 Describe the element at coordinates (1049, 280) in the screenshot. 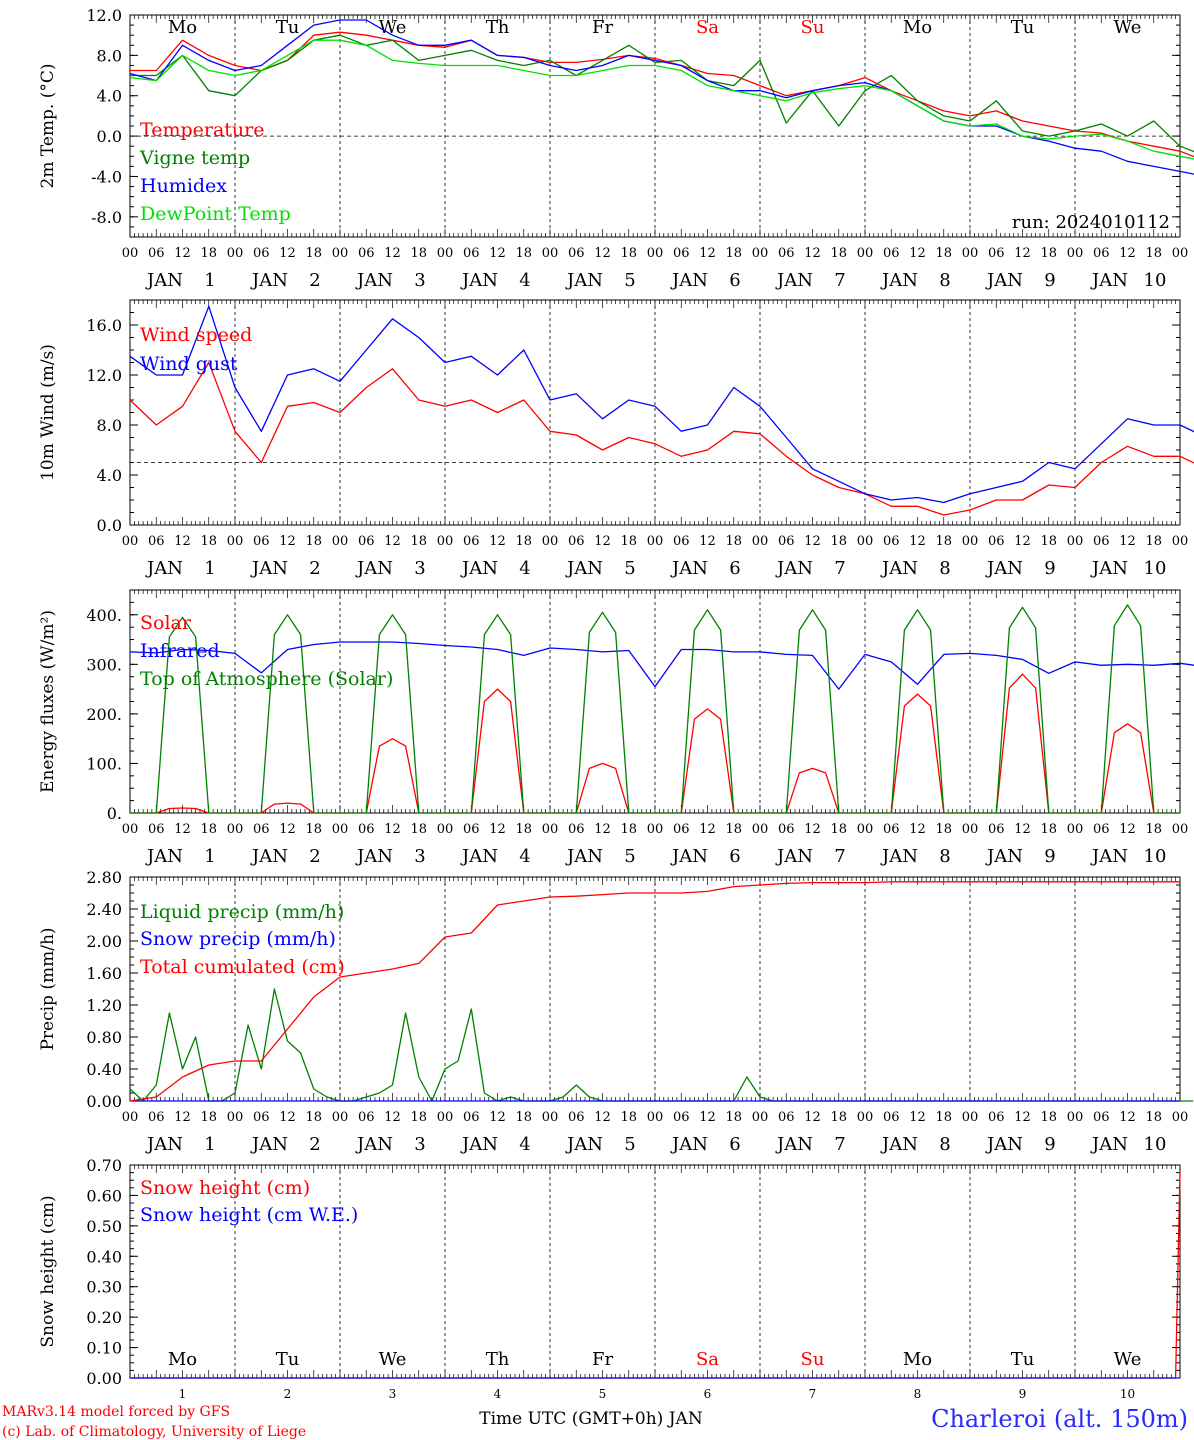

I see `date-label: 9` at that location.